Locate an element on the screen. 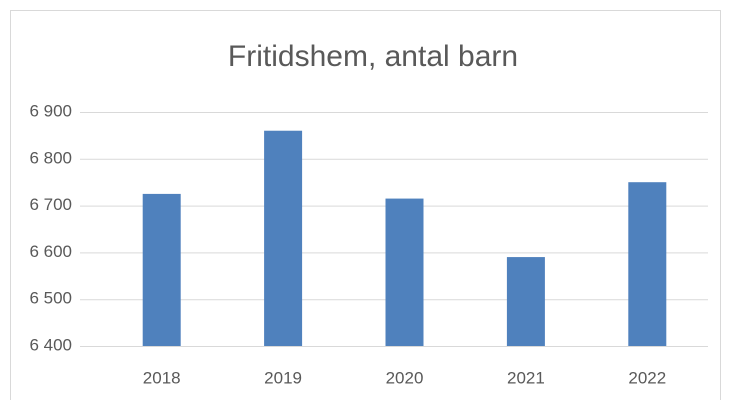 The height and width of the screenshot is (400, 730). x-tick-label: 2020 is located at coordinates (405, 377).